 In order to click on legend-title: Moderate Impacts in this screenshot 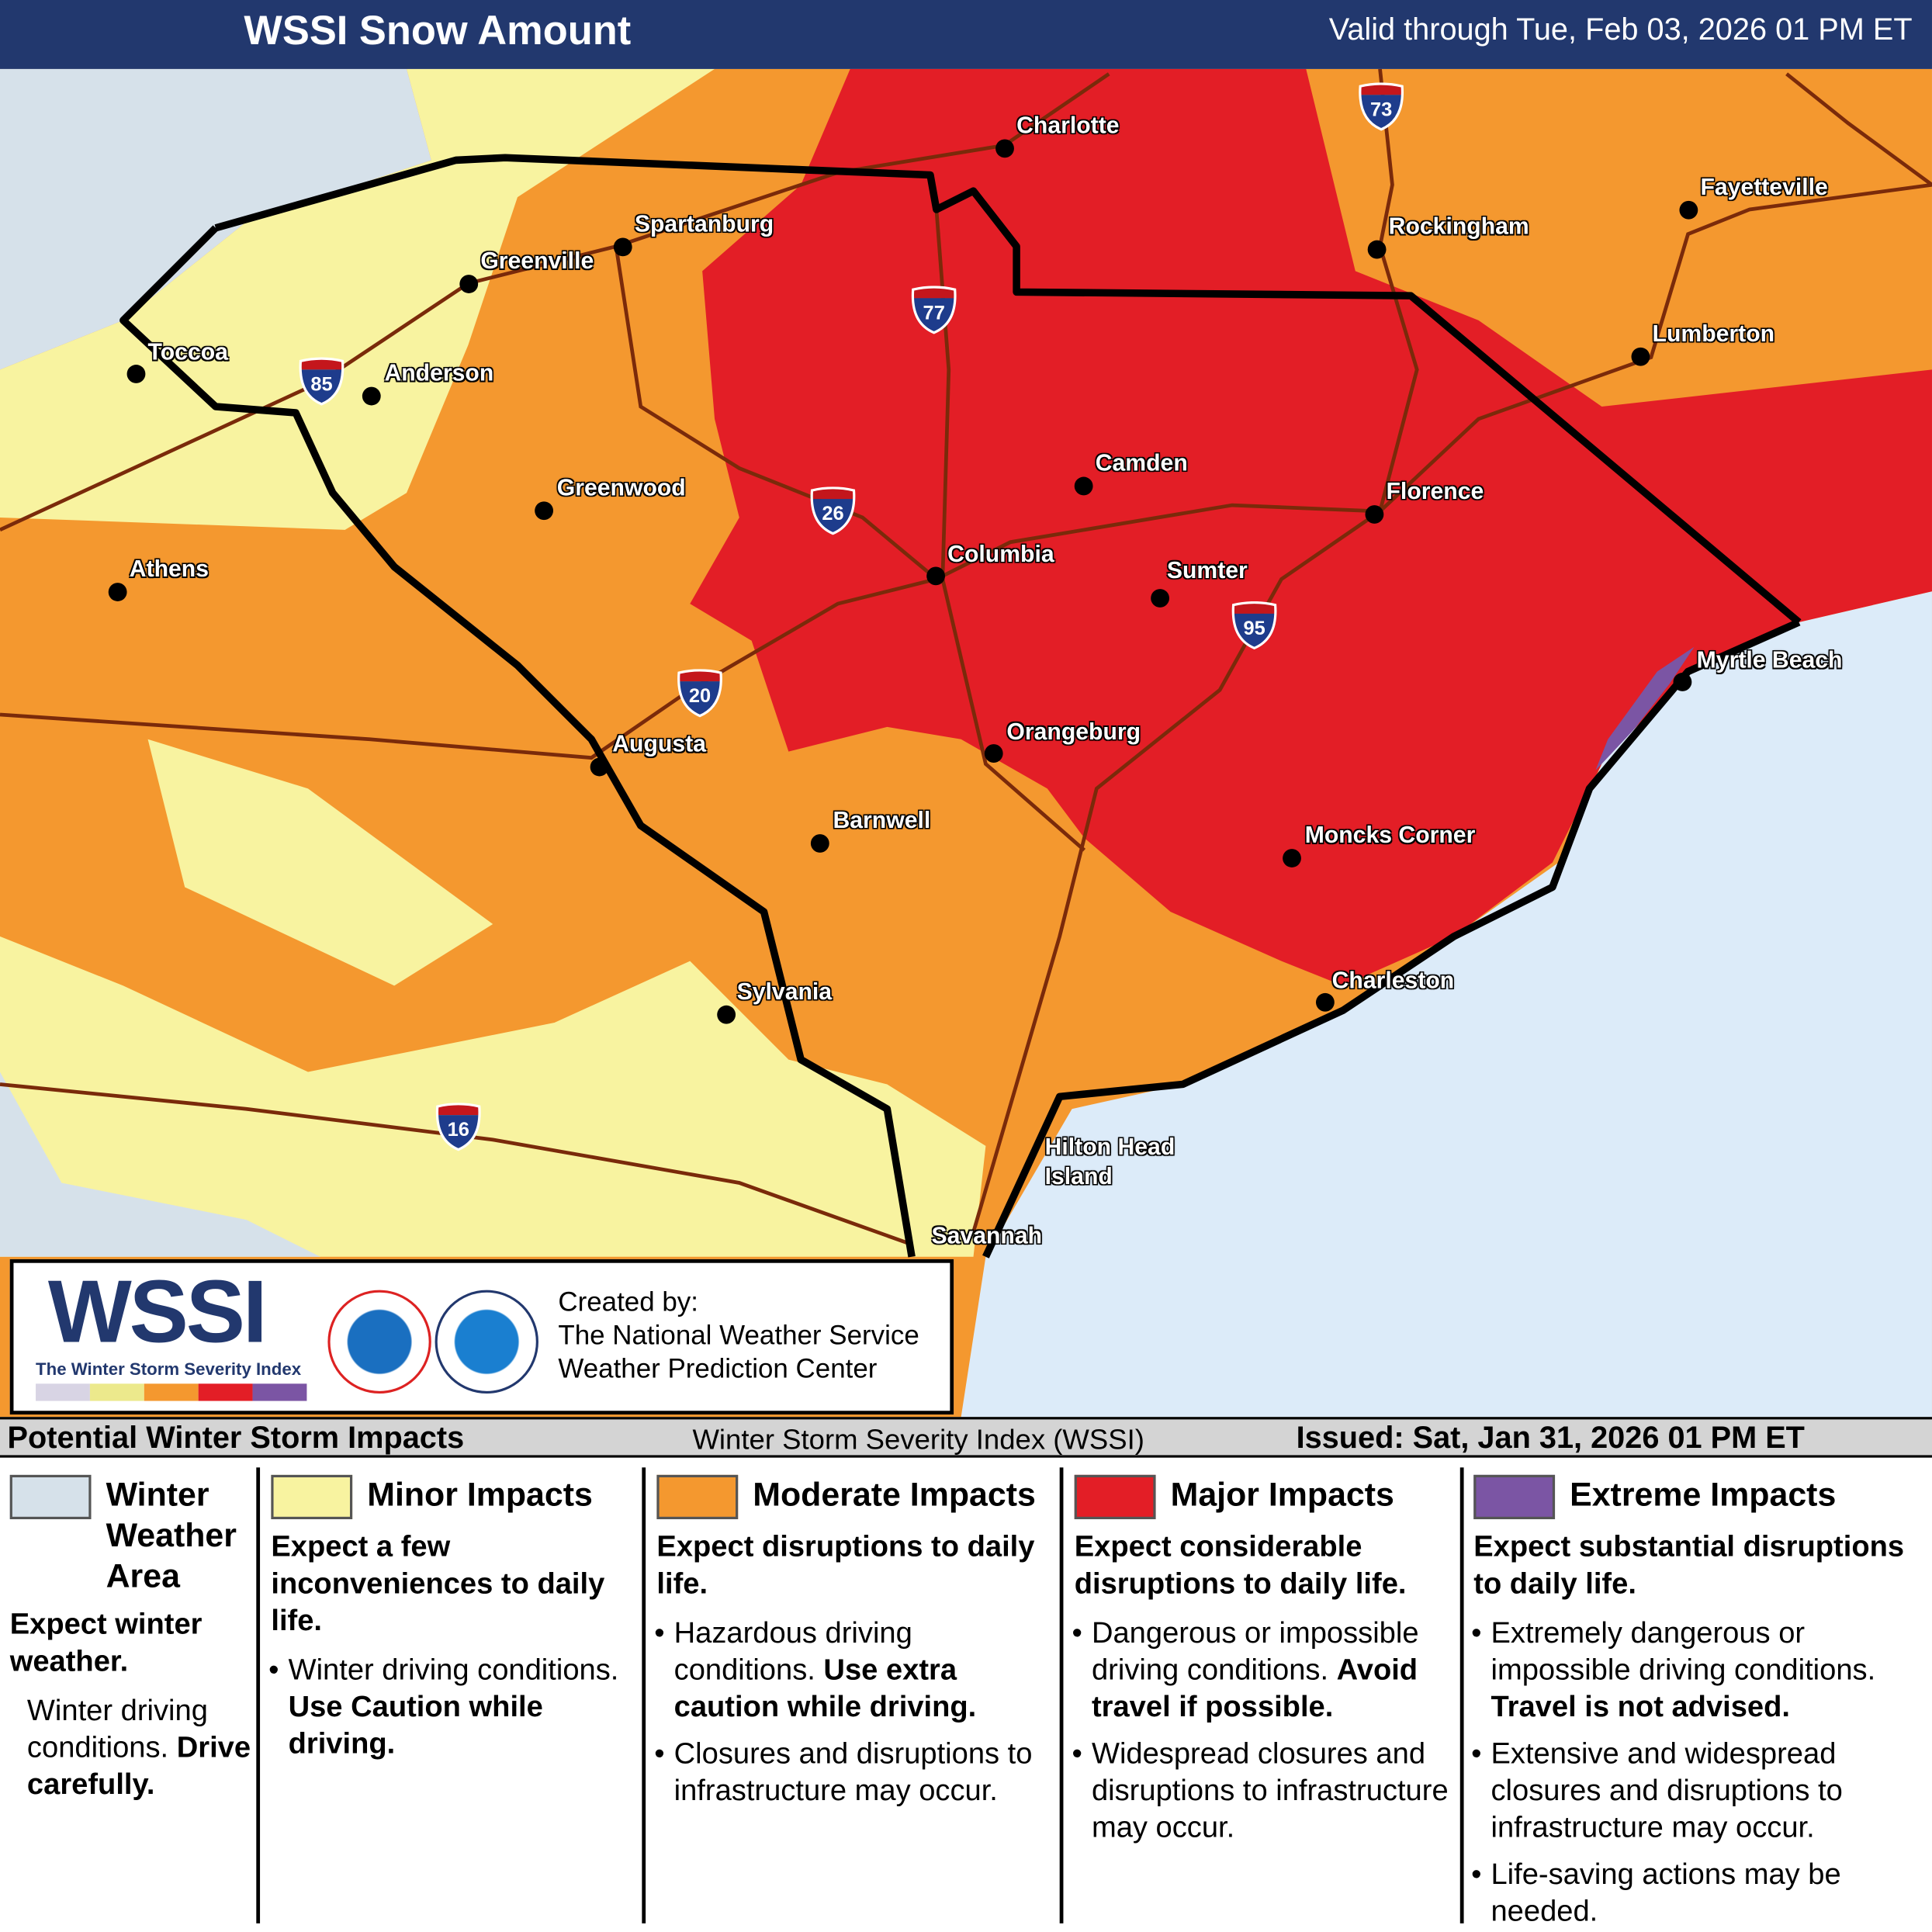, I will do `click(894, 1495)`.